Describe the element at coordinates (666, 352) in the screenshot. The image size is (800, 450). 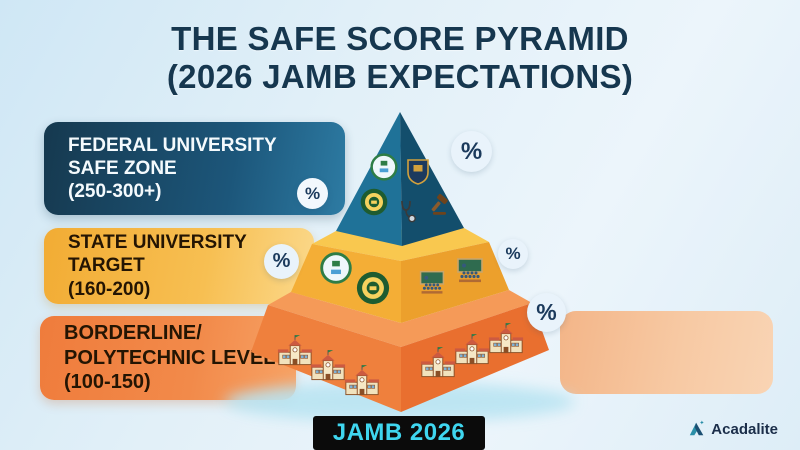
I see `bottom-tier-right-band` at that location.